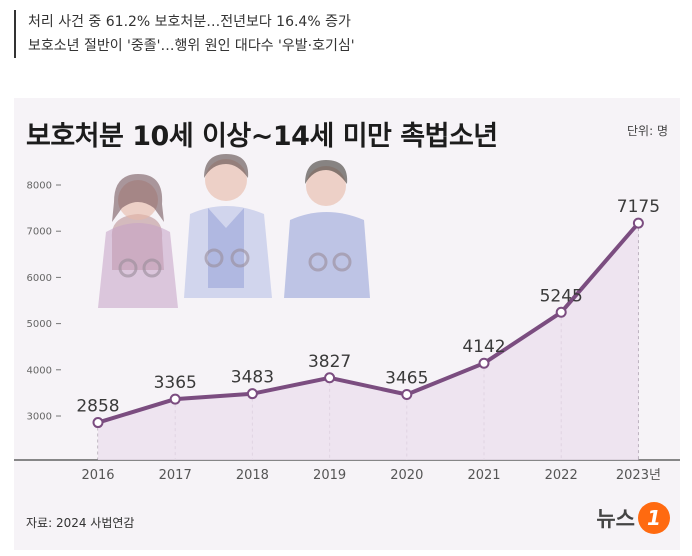  I want to click on y-axis: 3000 4000 5000 6000 7000 8000, so click(44, 302).